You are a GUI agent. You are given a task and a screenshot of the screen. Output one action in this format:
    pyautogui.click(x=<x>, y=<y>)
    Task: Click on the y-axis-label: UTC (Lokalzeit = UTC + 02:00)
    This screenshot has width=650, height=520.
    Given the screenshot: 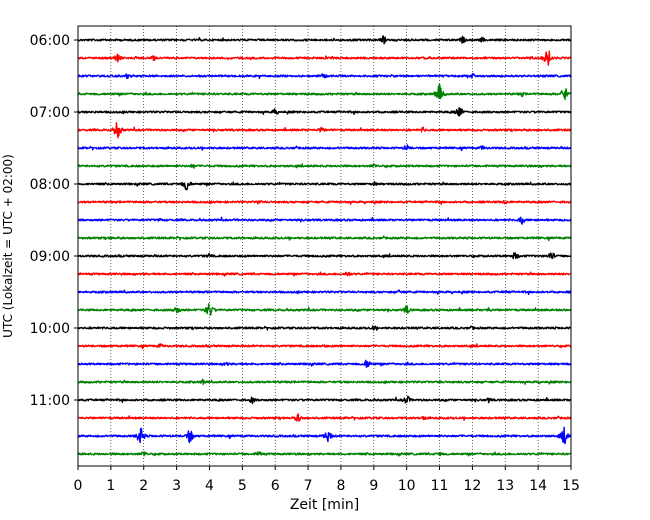 What is the action you would take?
    pyautogui.click(x=8, y=246)
    